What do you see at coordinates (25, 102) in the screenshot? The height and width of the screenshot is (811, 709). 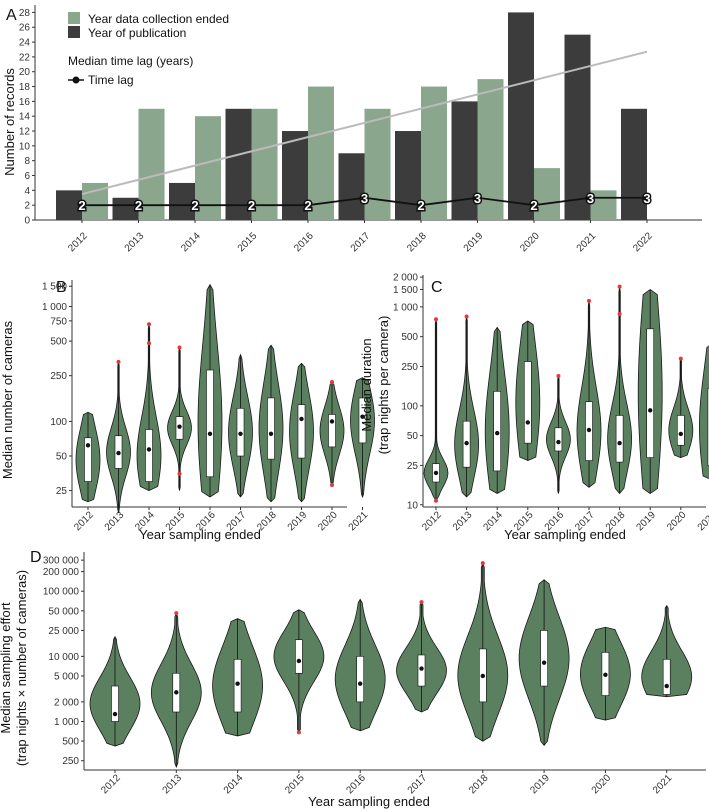 I see `y-tick-label-a: 16` at bounding box center [25, 102].